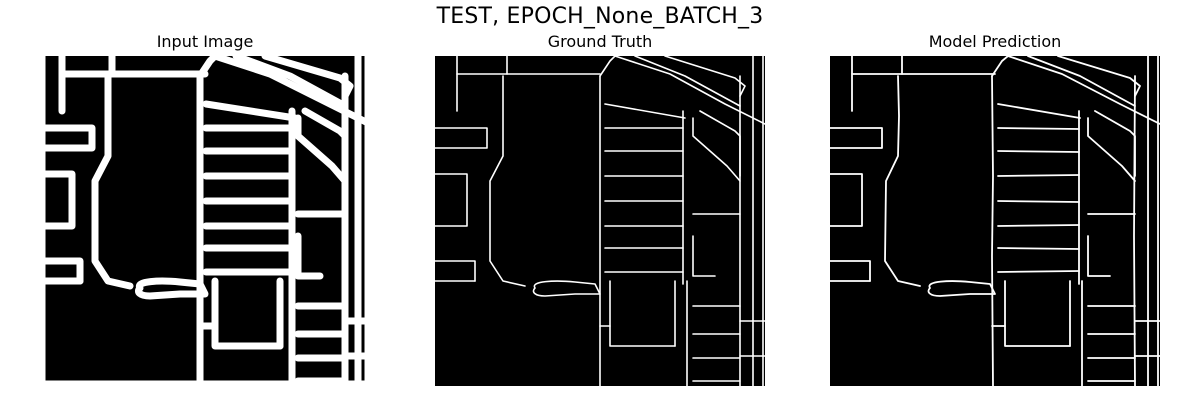  Describe the element at coordinates (600, 16) in the screenshot. I see `figure-title: TEST, EPOCH_None_BATCH_3` at that location.